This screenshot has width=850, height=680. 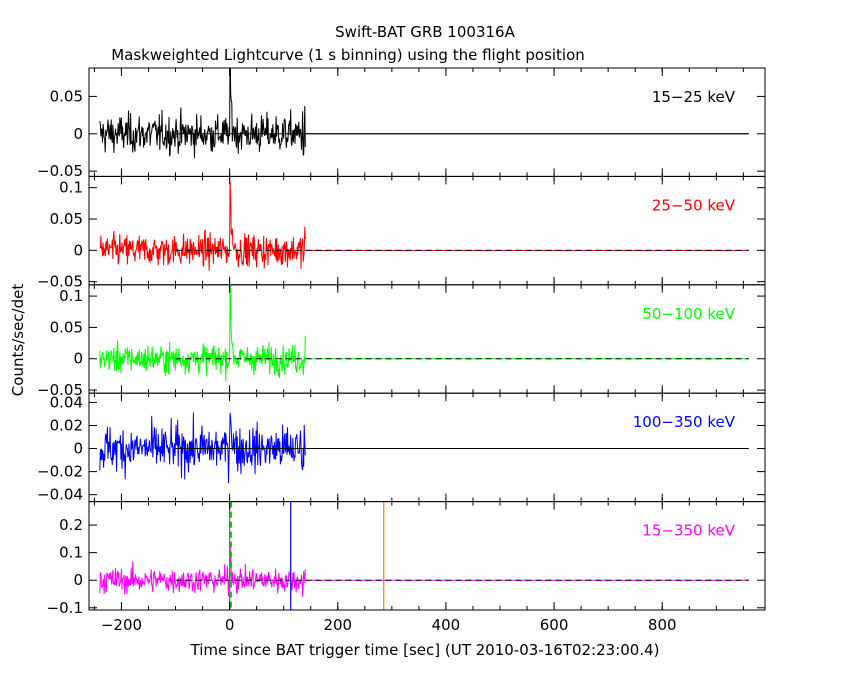 What do you see at coordinates (65, 608) in the screenshot?
I see `y-tick-label: −0.1` at bounding box center [65, 608].